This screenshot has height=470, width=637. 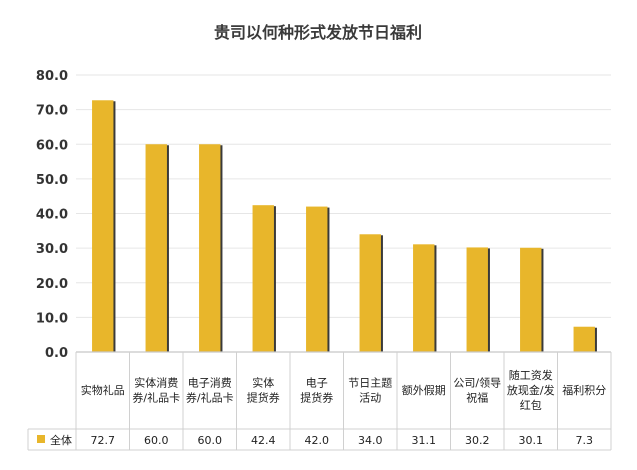 What do you see at coordinates (156, 390) in the screenshot?
I see `x-category-label: 实体消费券/礼品卡` at bounding box center [156, 390].